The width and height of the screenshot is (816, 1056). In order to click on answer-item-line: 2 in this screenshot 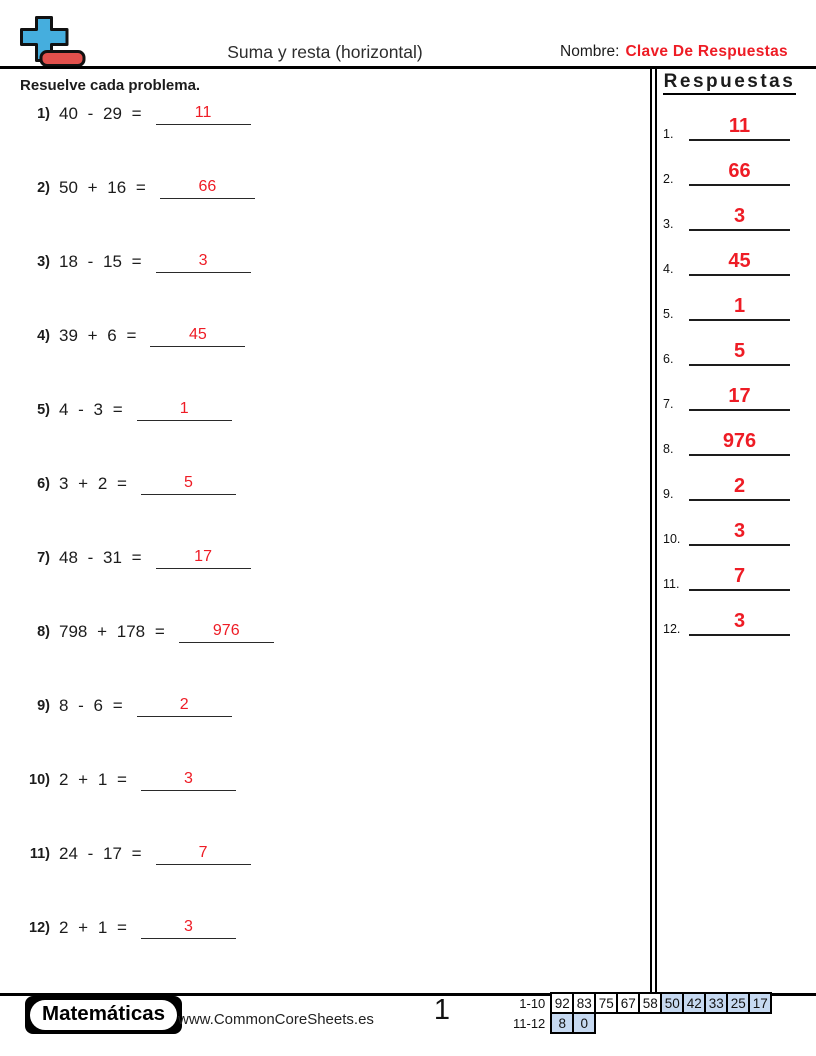, I will do `click(739, 488)`.